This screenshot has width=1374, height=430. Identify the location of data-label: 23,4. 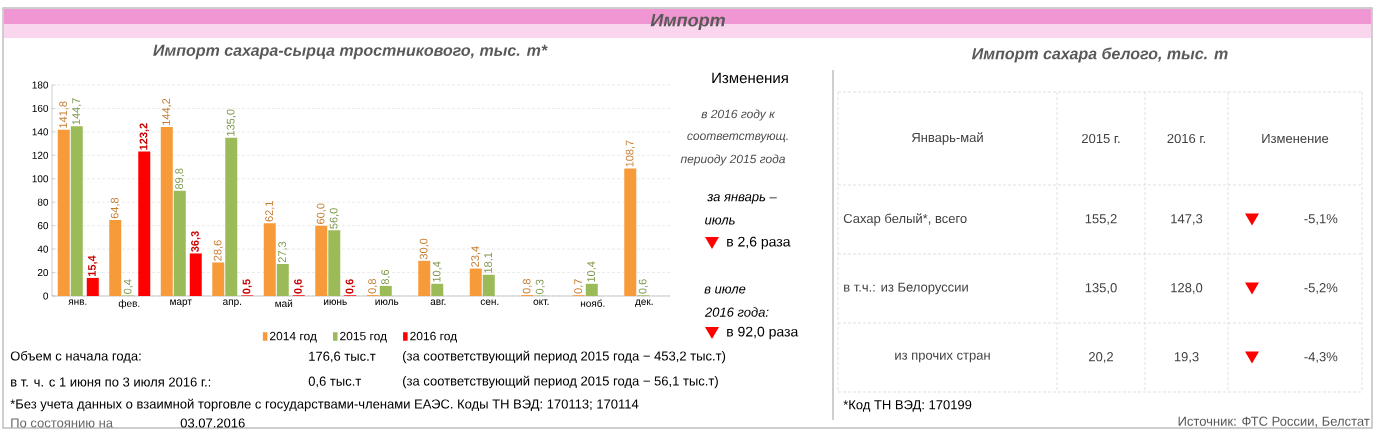
(476, 256).